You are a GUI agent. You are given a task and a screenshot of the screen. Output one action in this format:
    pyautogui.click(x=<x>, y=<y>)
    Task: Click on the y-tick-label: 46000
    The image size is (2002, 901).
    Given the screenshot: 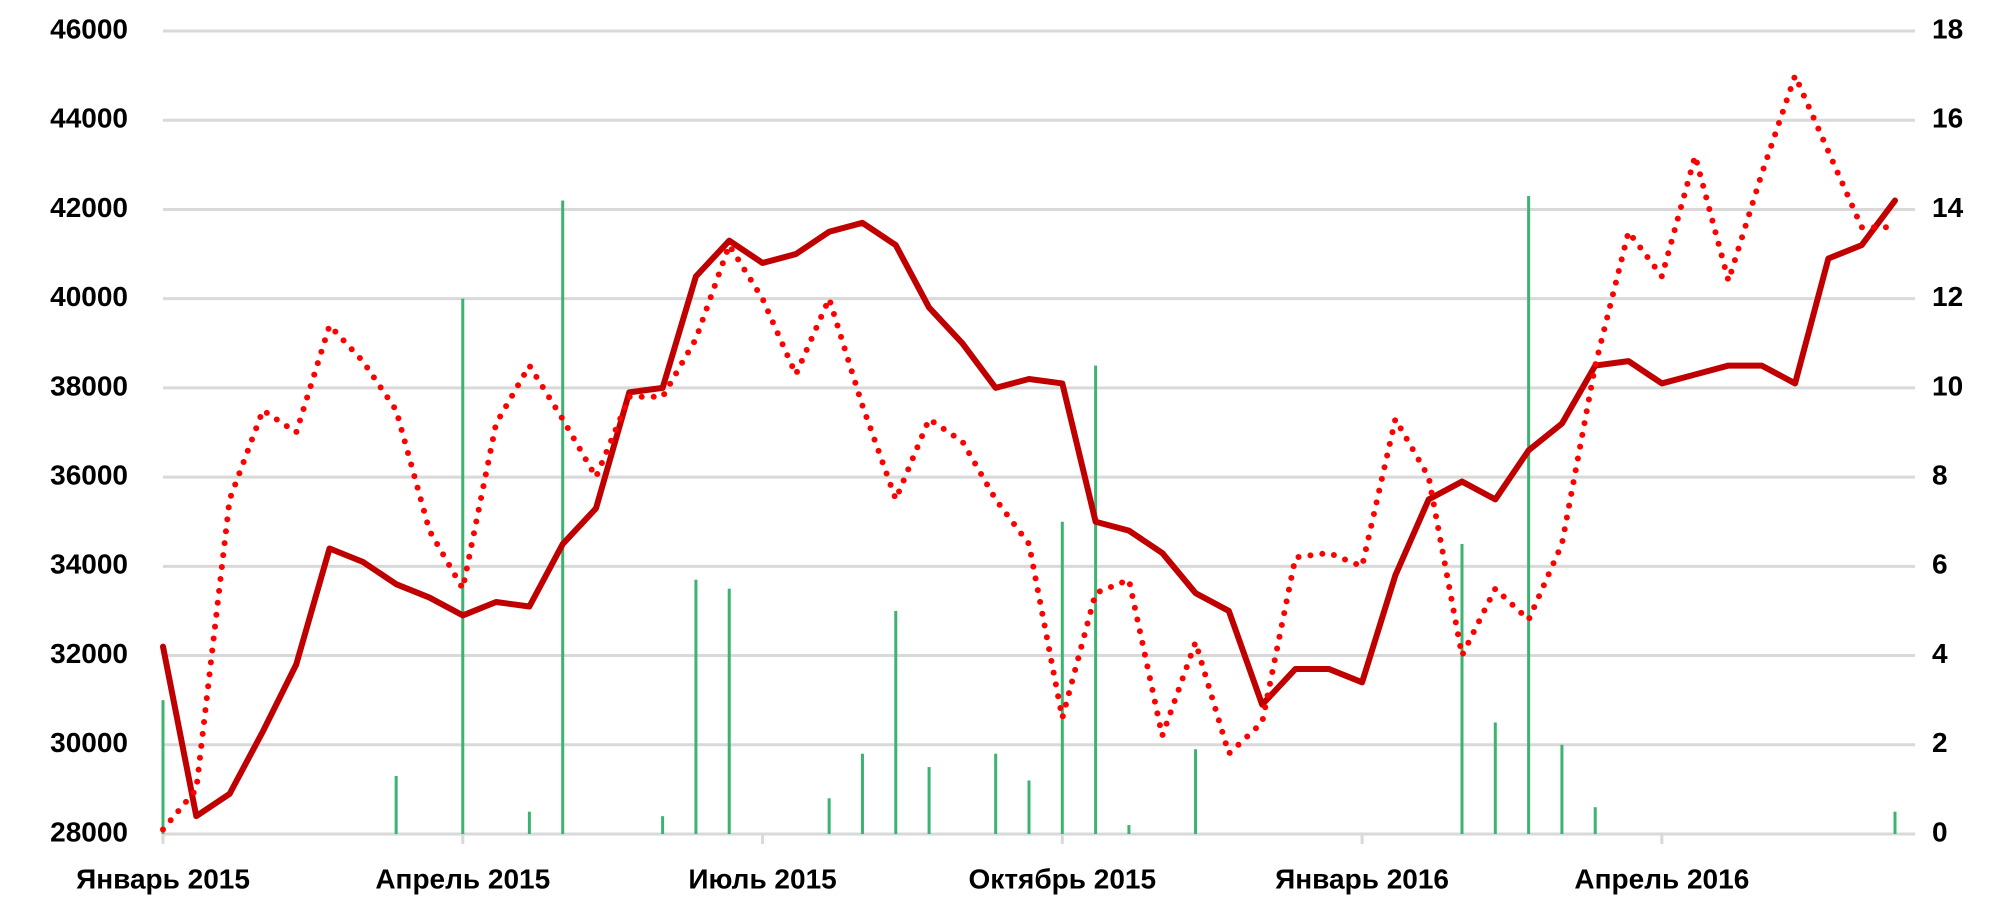 What is the action you would take?
    pyautogui.click(x=89, y=28)
    